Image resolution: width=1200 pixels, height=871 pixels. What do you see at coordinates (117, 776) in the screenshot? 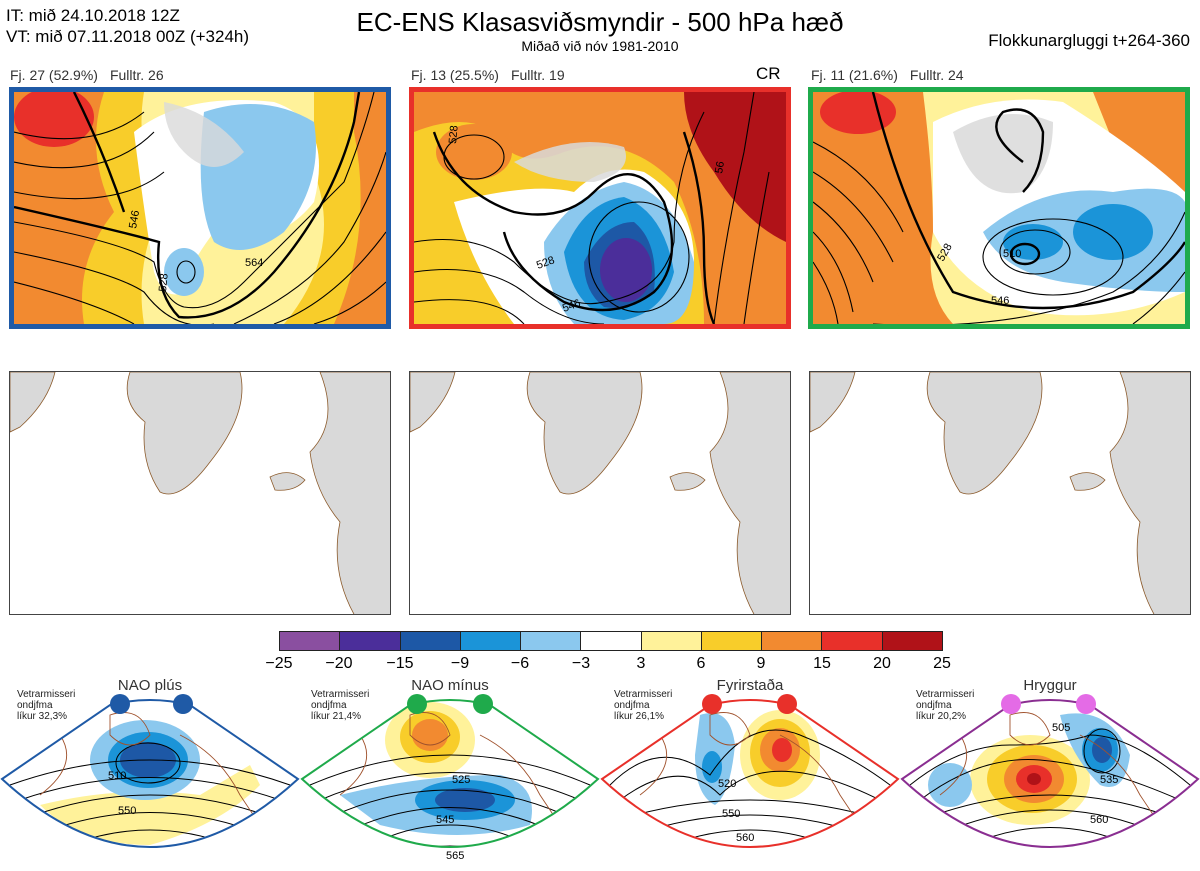
I see `regime-1-contour-label: 510` at bounding box center [117, 776].